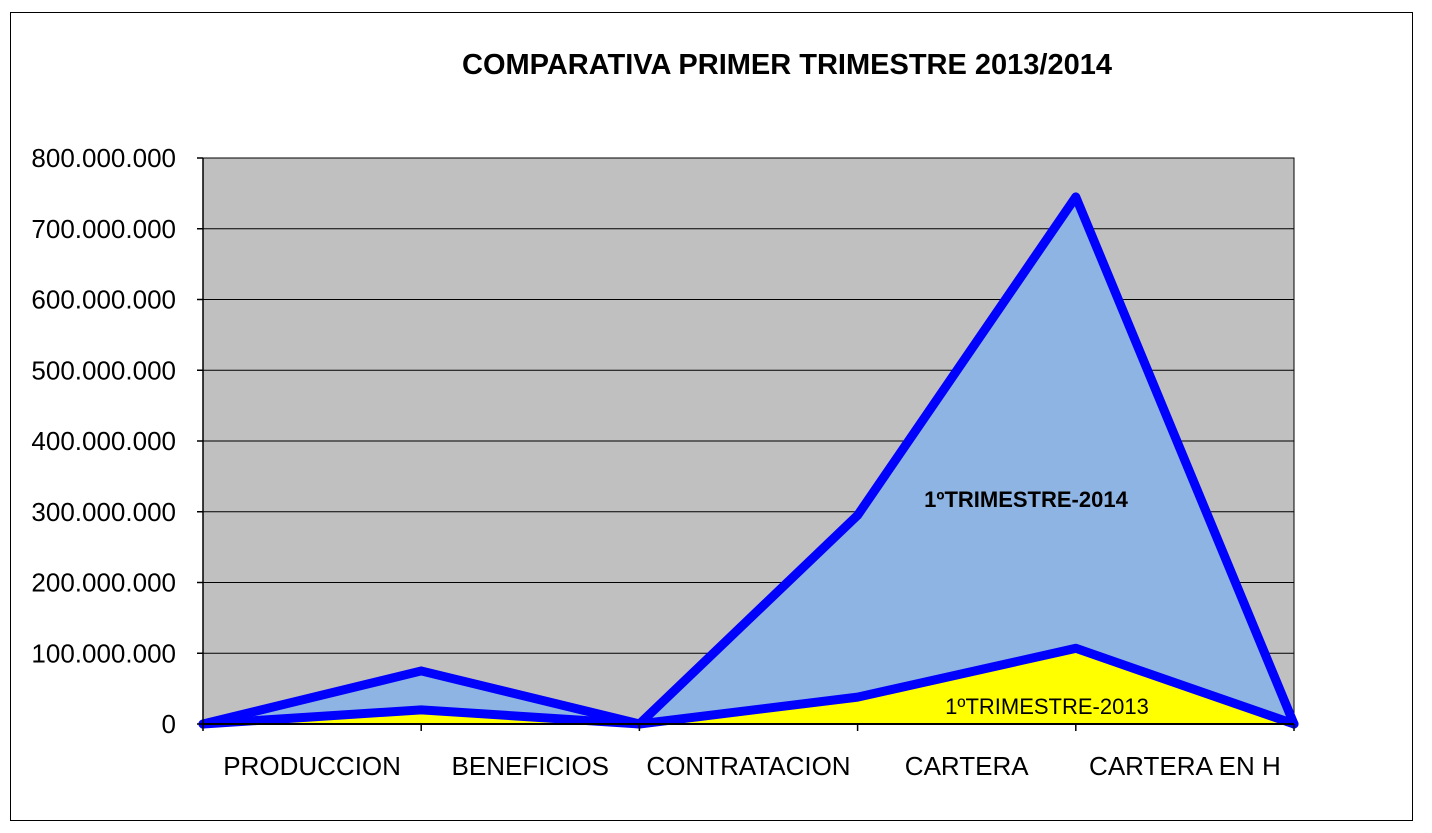 The height and width of the screenshot is (833, 1432). I want to click on y-tick-label: 600.000.000, so click(103, 300).